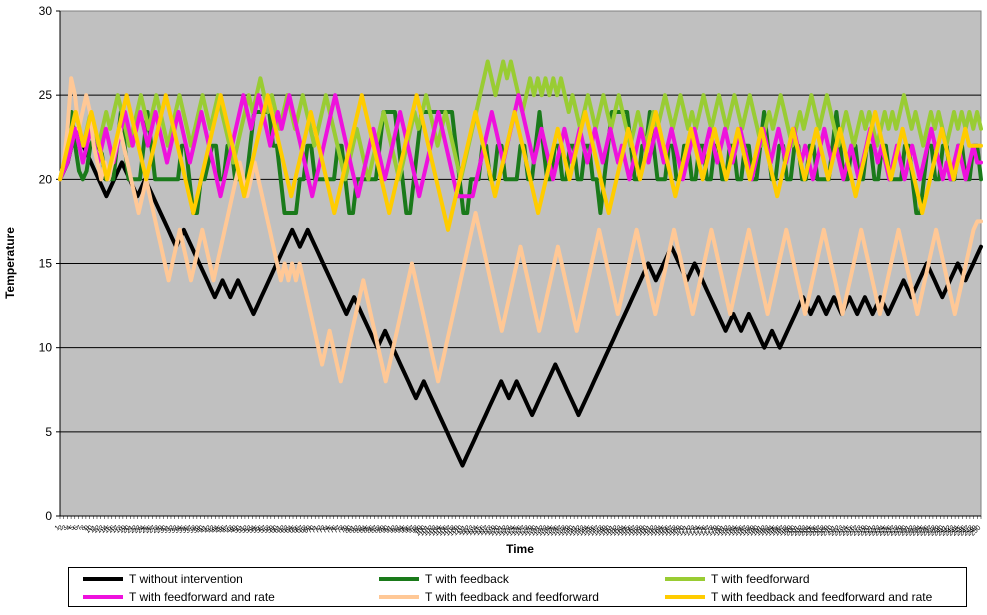  What do you see at coordinates (385, 529) in the screenshot?
I see `x-tick-label: 90` at bounding box center [385, 529].